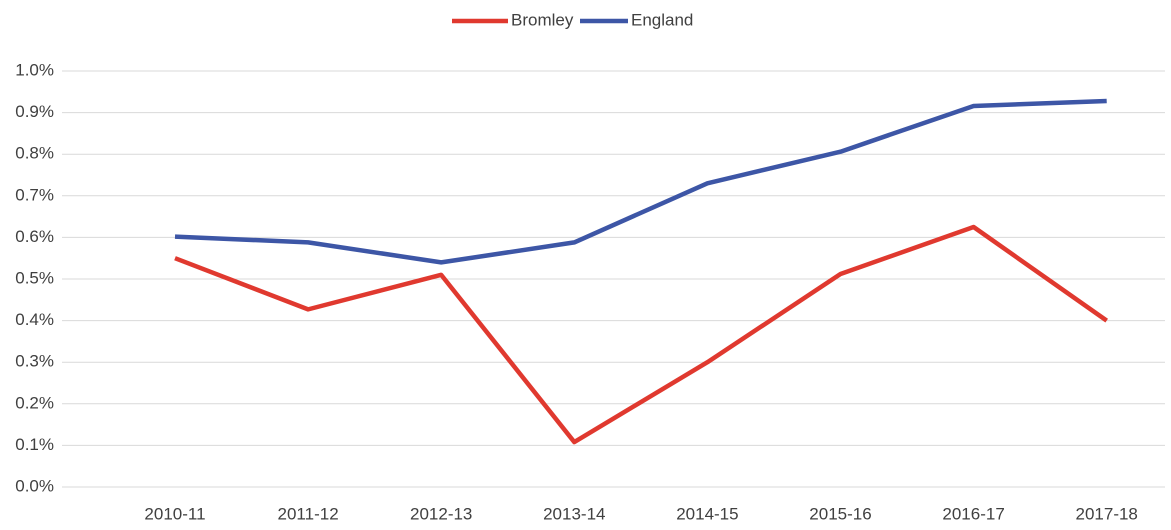 This screenshot has height=530, width=1171. Describe the element at coordinates (34, 69) in the screenshot. I see `y-tick-label: 1.0%` at that location.